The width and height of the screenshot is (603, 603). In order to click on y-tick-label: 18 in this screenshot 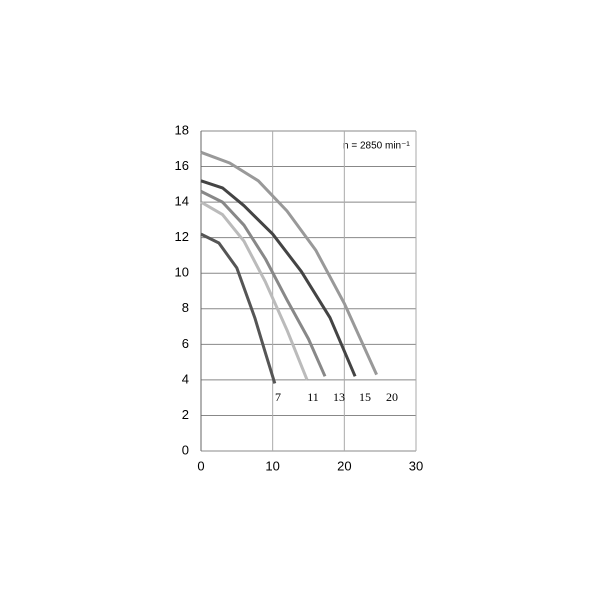, I will do `click(182, 129)`.